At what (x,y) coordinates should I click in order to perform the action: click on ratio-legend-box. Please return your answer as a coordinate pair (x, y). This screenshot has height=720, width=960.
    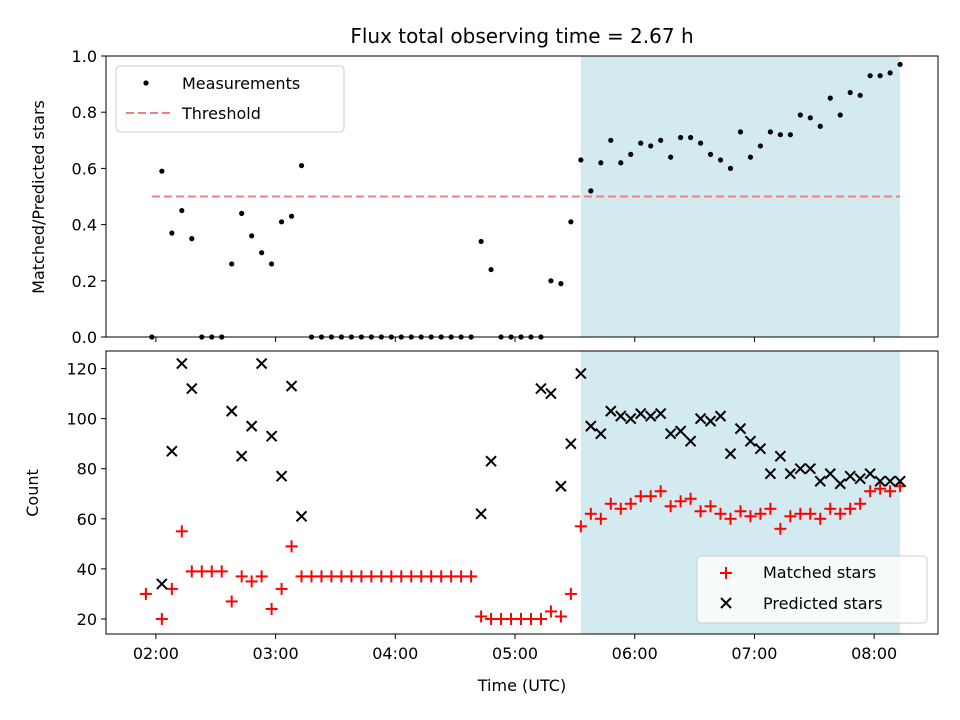
    Looking at the image, I should click on (230, 99).